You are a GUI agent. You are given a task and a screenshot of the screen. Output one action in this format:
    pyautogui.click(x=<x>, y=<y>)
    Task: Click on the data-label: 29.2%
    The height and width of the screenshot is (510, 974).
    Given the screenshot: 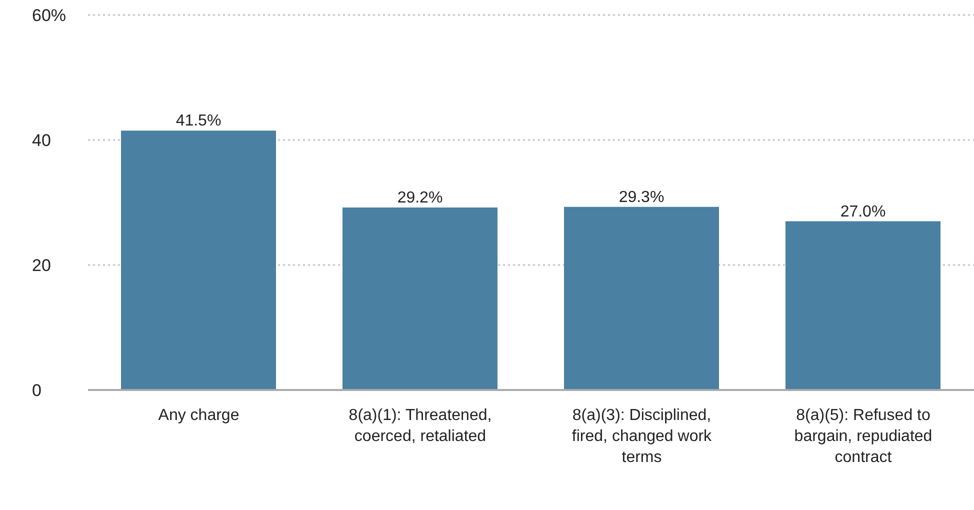 What is the action you would take?
    pyautogui.click(x=420, y=198)
    